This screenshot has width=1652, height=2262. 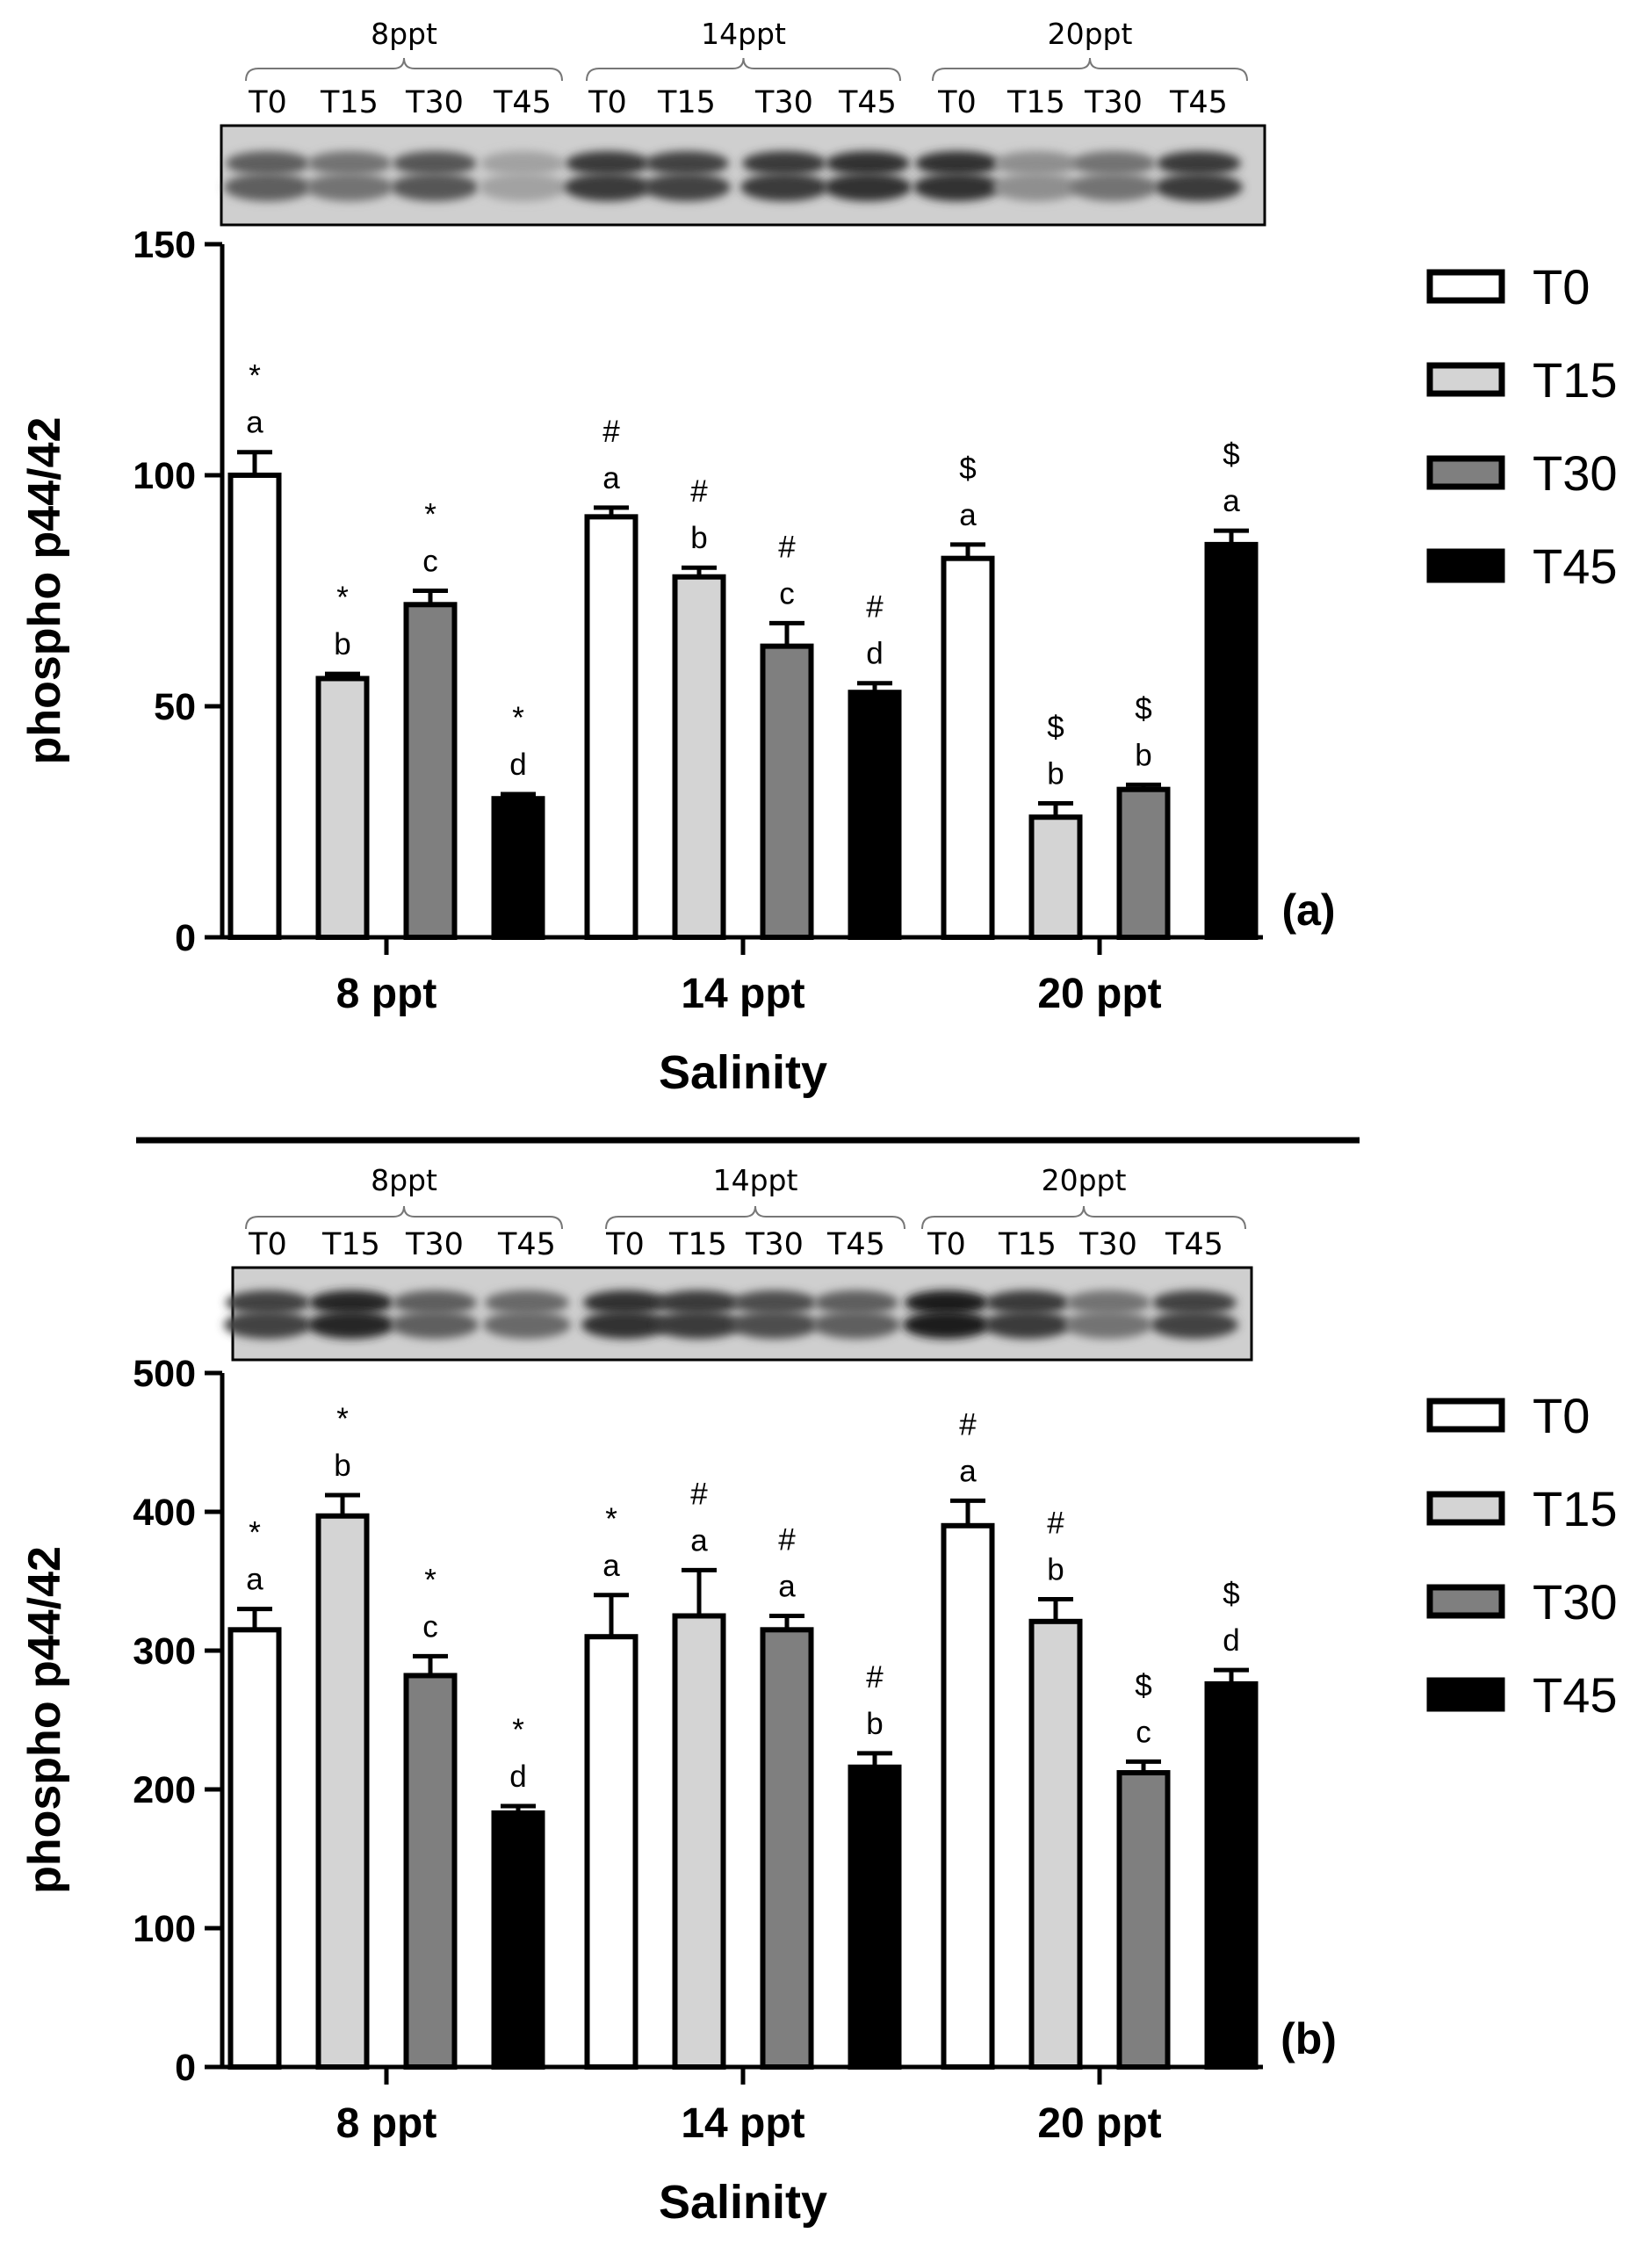 I want to click on y-tick-label: 0, so click(x=185, y=2068).